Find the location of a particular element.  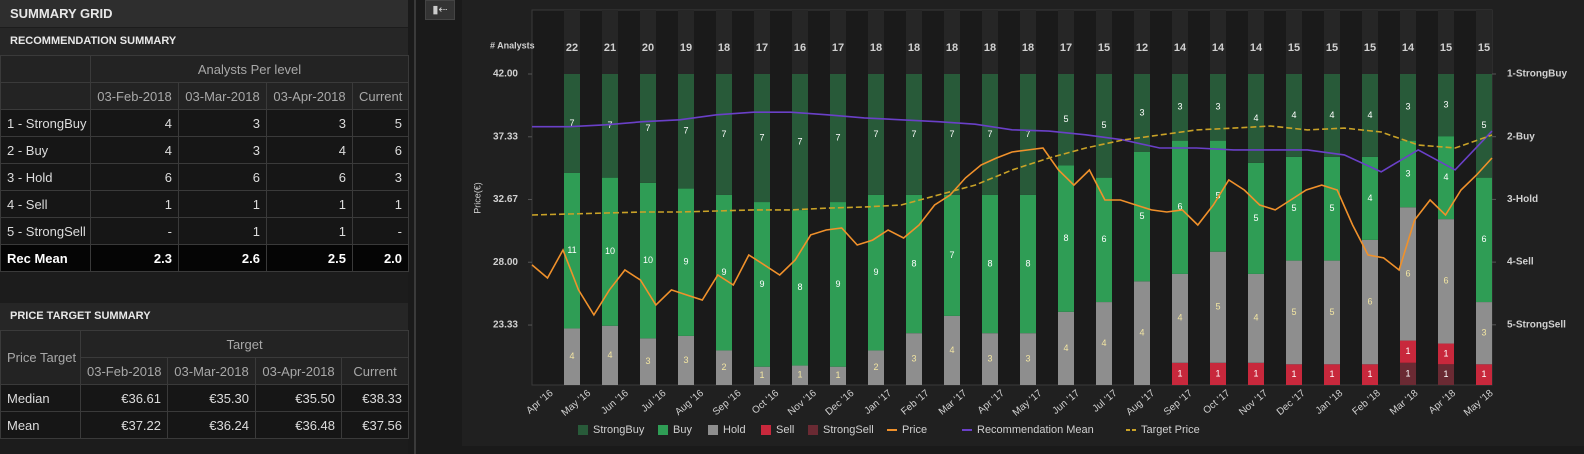

legend-label: Price is located at coordinates (914, 430).